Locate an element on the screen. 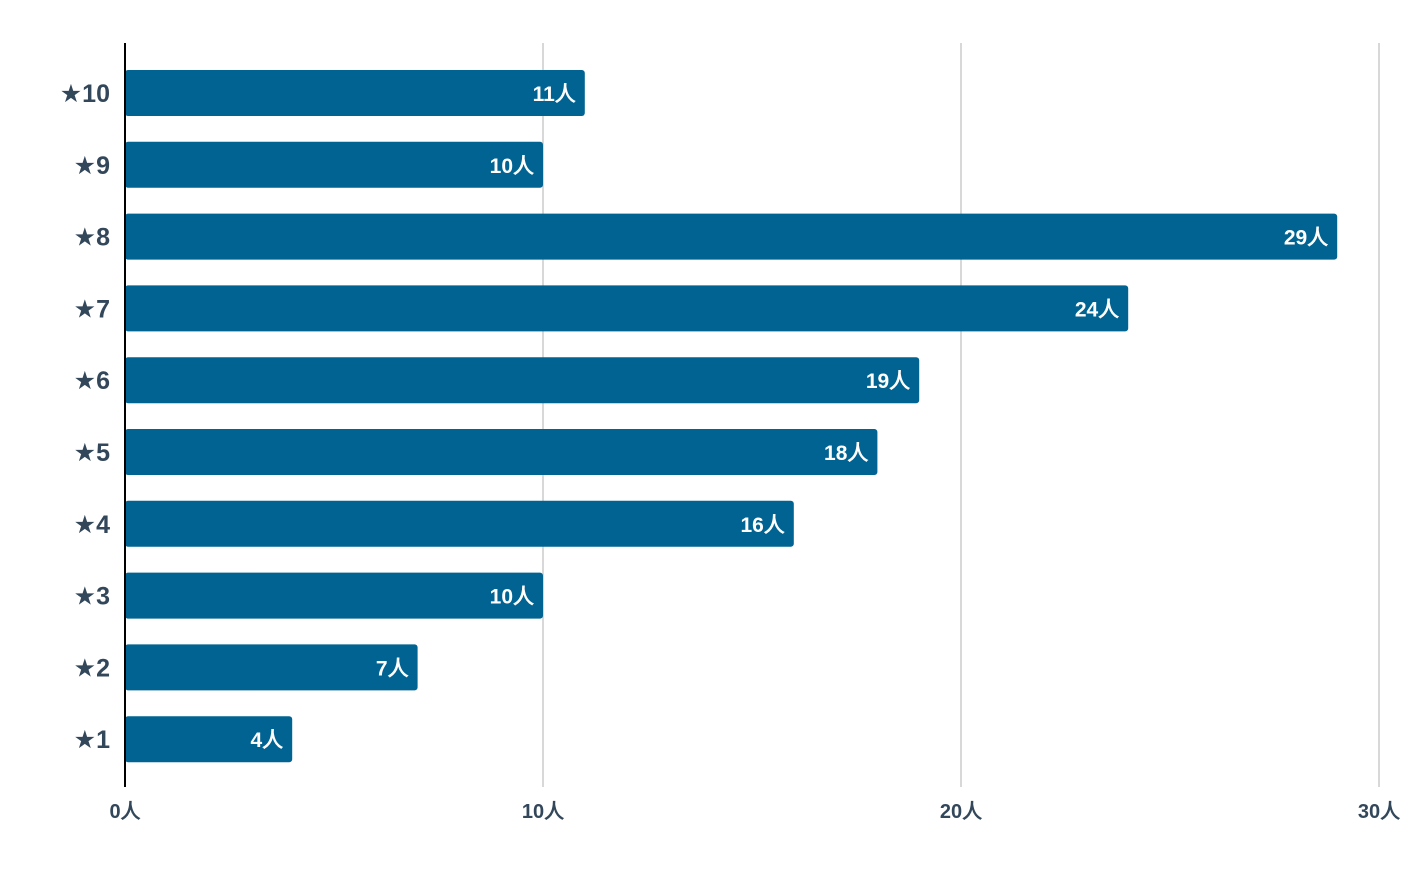 Image resolution: width=1422 pixels, height=871 pixels. bar-value-label: 19人 is located at coordinates (888, 381).